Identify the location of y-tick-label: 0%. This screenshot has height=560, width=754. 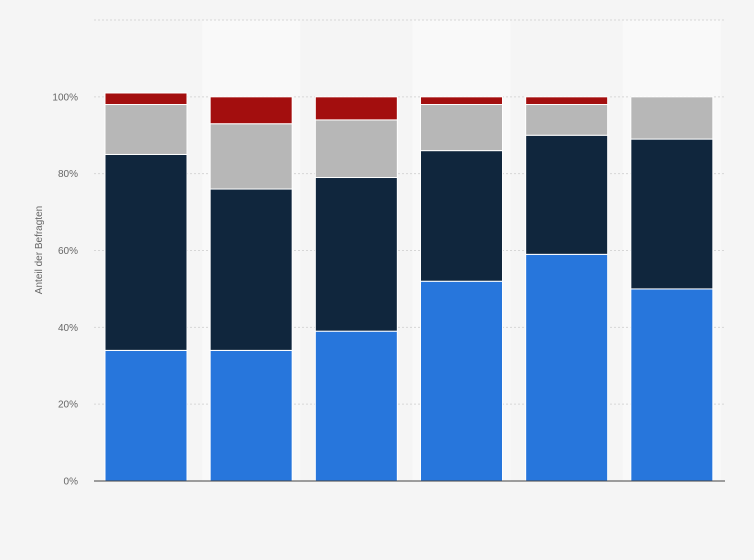
(71, 482).